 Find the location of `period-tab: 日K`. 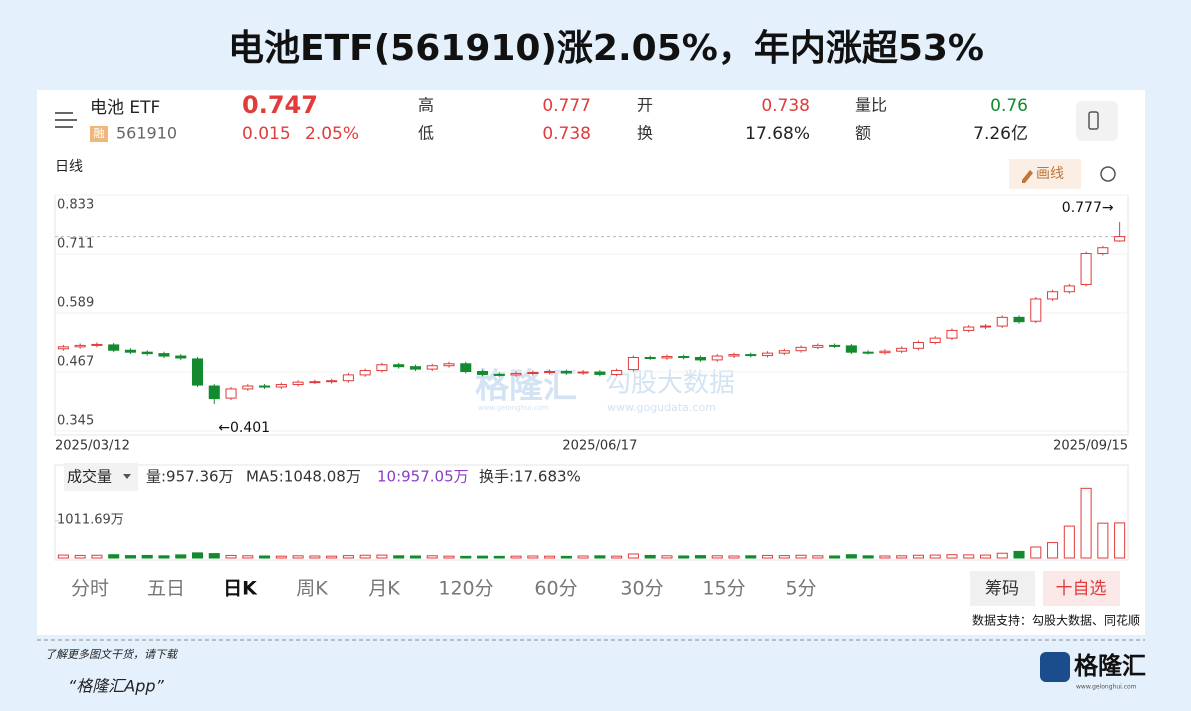

period-tab: 日K is located at coordinates (240, 589).